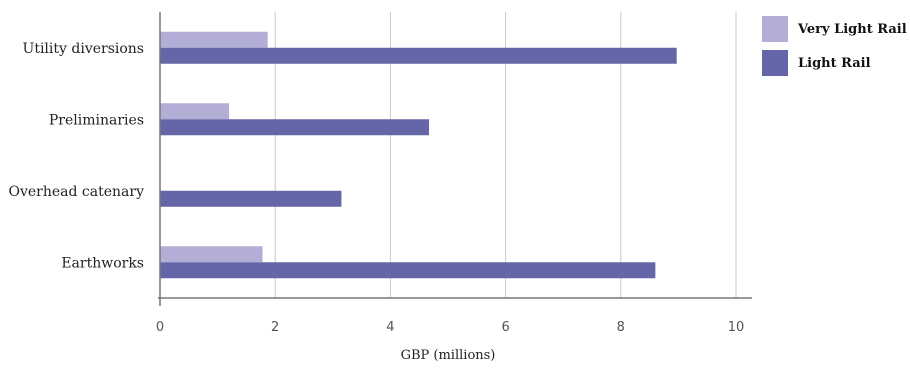 This screenshot has height=368, width=910. What do you see at coordinates (96, 120) in the screenshot?
I see `category-label-preliminaries: Preliminaries` at bounding box center [96, 120].